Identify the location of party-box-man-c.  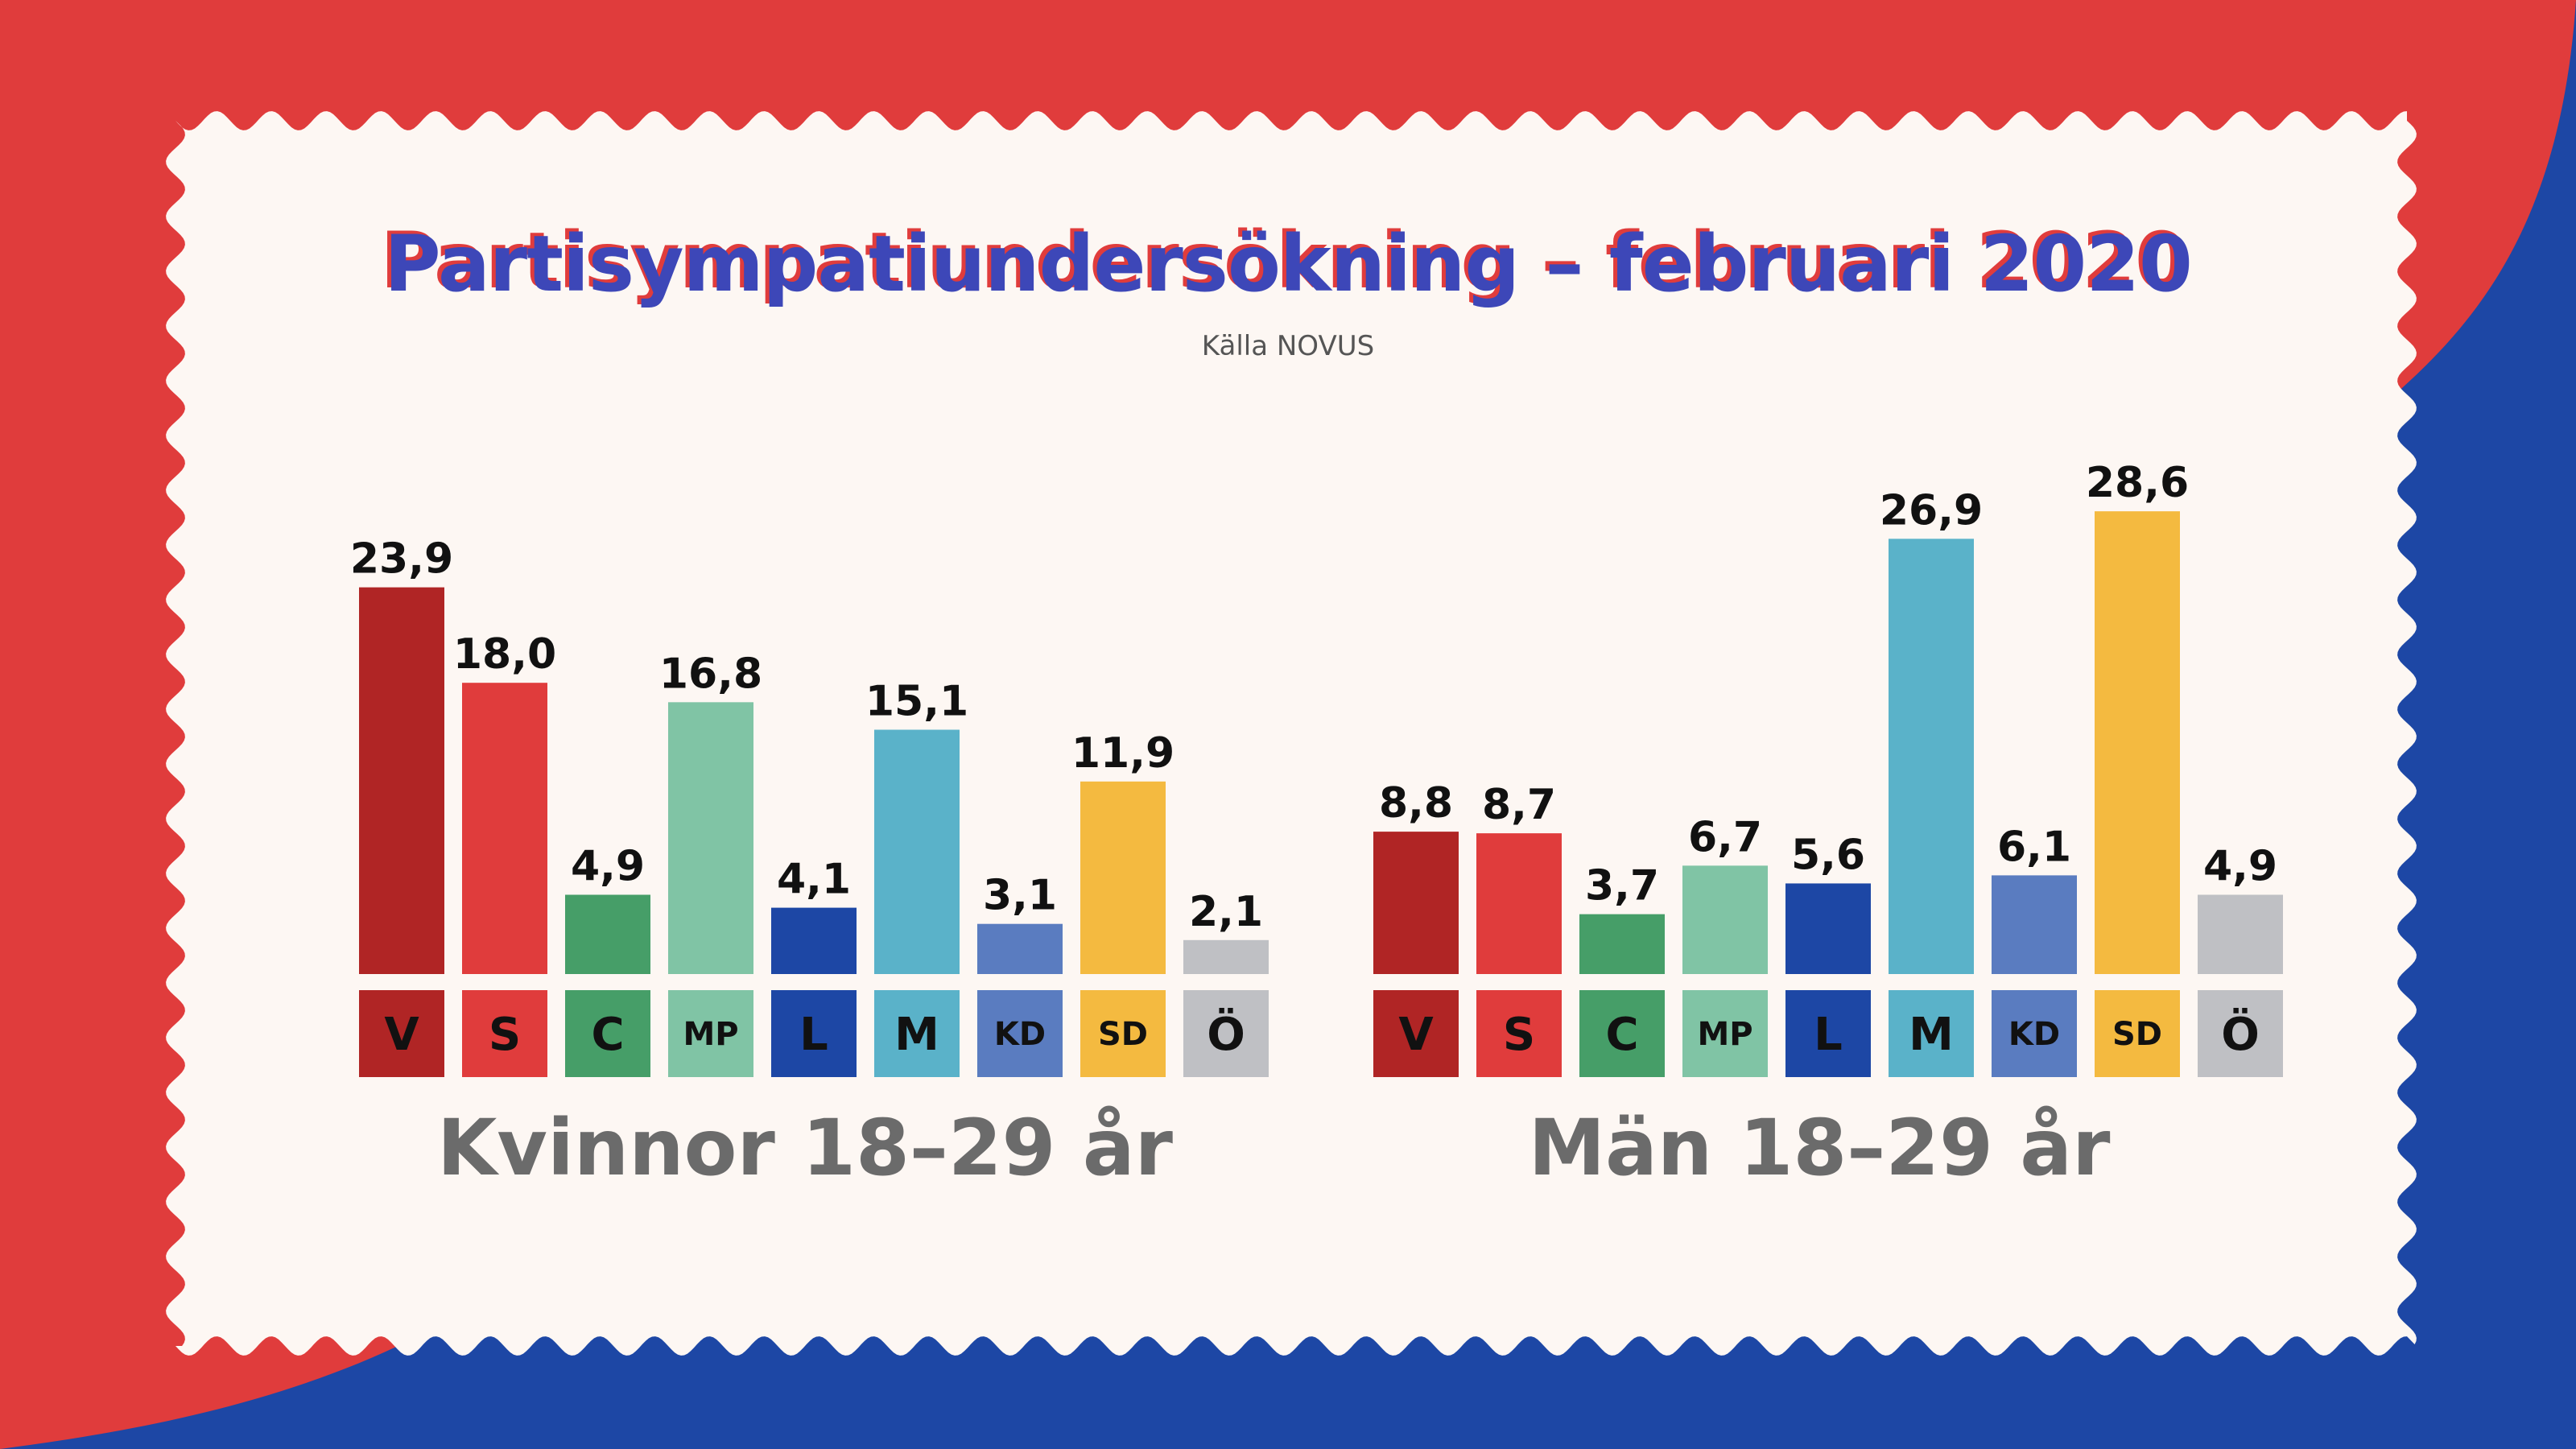
(1622, 1033).